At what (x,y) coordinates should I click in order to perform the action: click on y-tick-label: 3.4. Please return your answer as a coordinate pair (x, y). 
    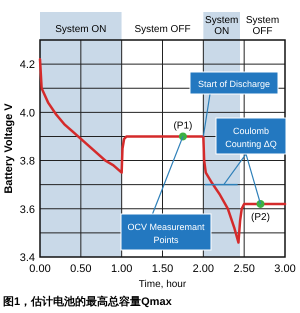
    Looking at the image, I should click on (27, 258).